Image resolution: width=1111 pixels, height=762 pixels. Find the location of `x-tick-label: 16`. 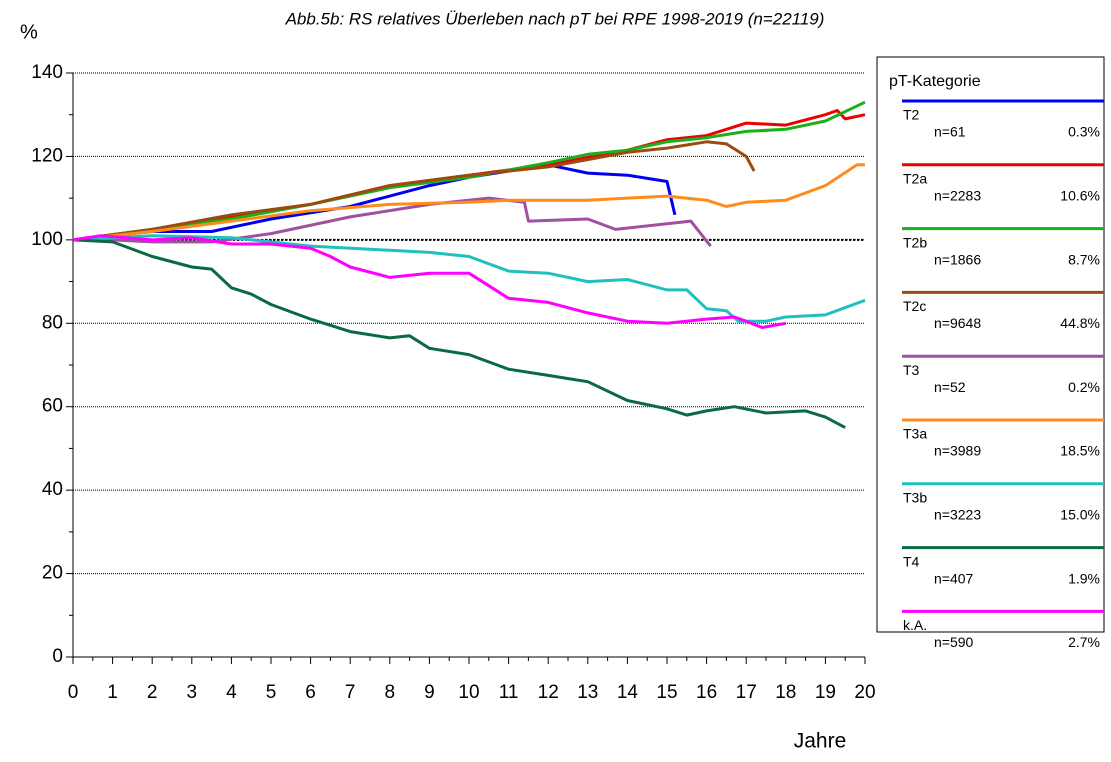

x-tick-label: 16 is located at coordinates (706, 692).